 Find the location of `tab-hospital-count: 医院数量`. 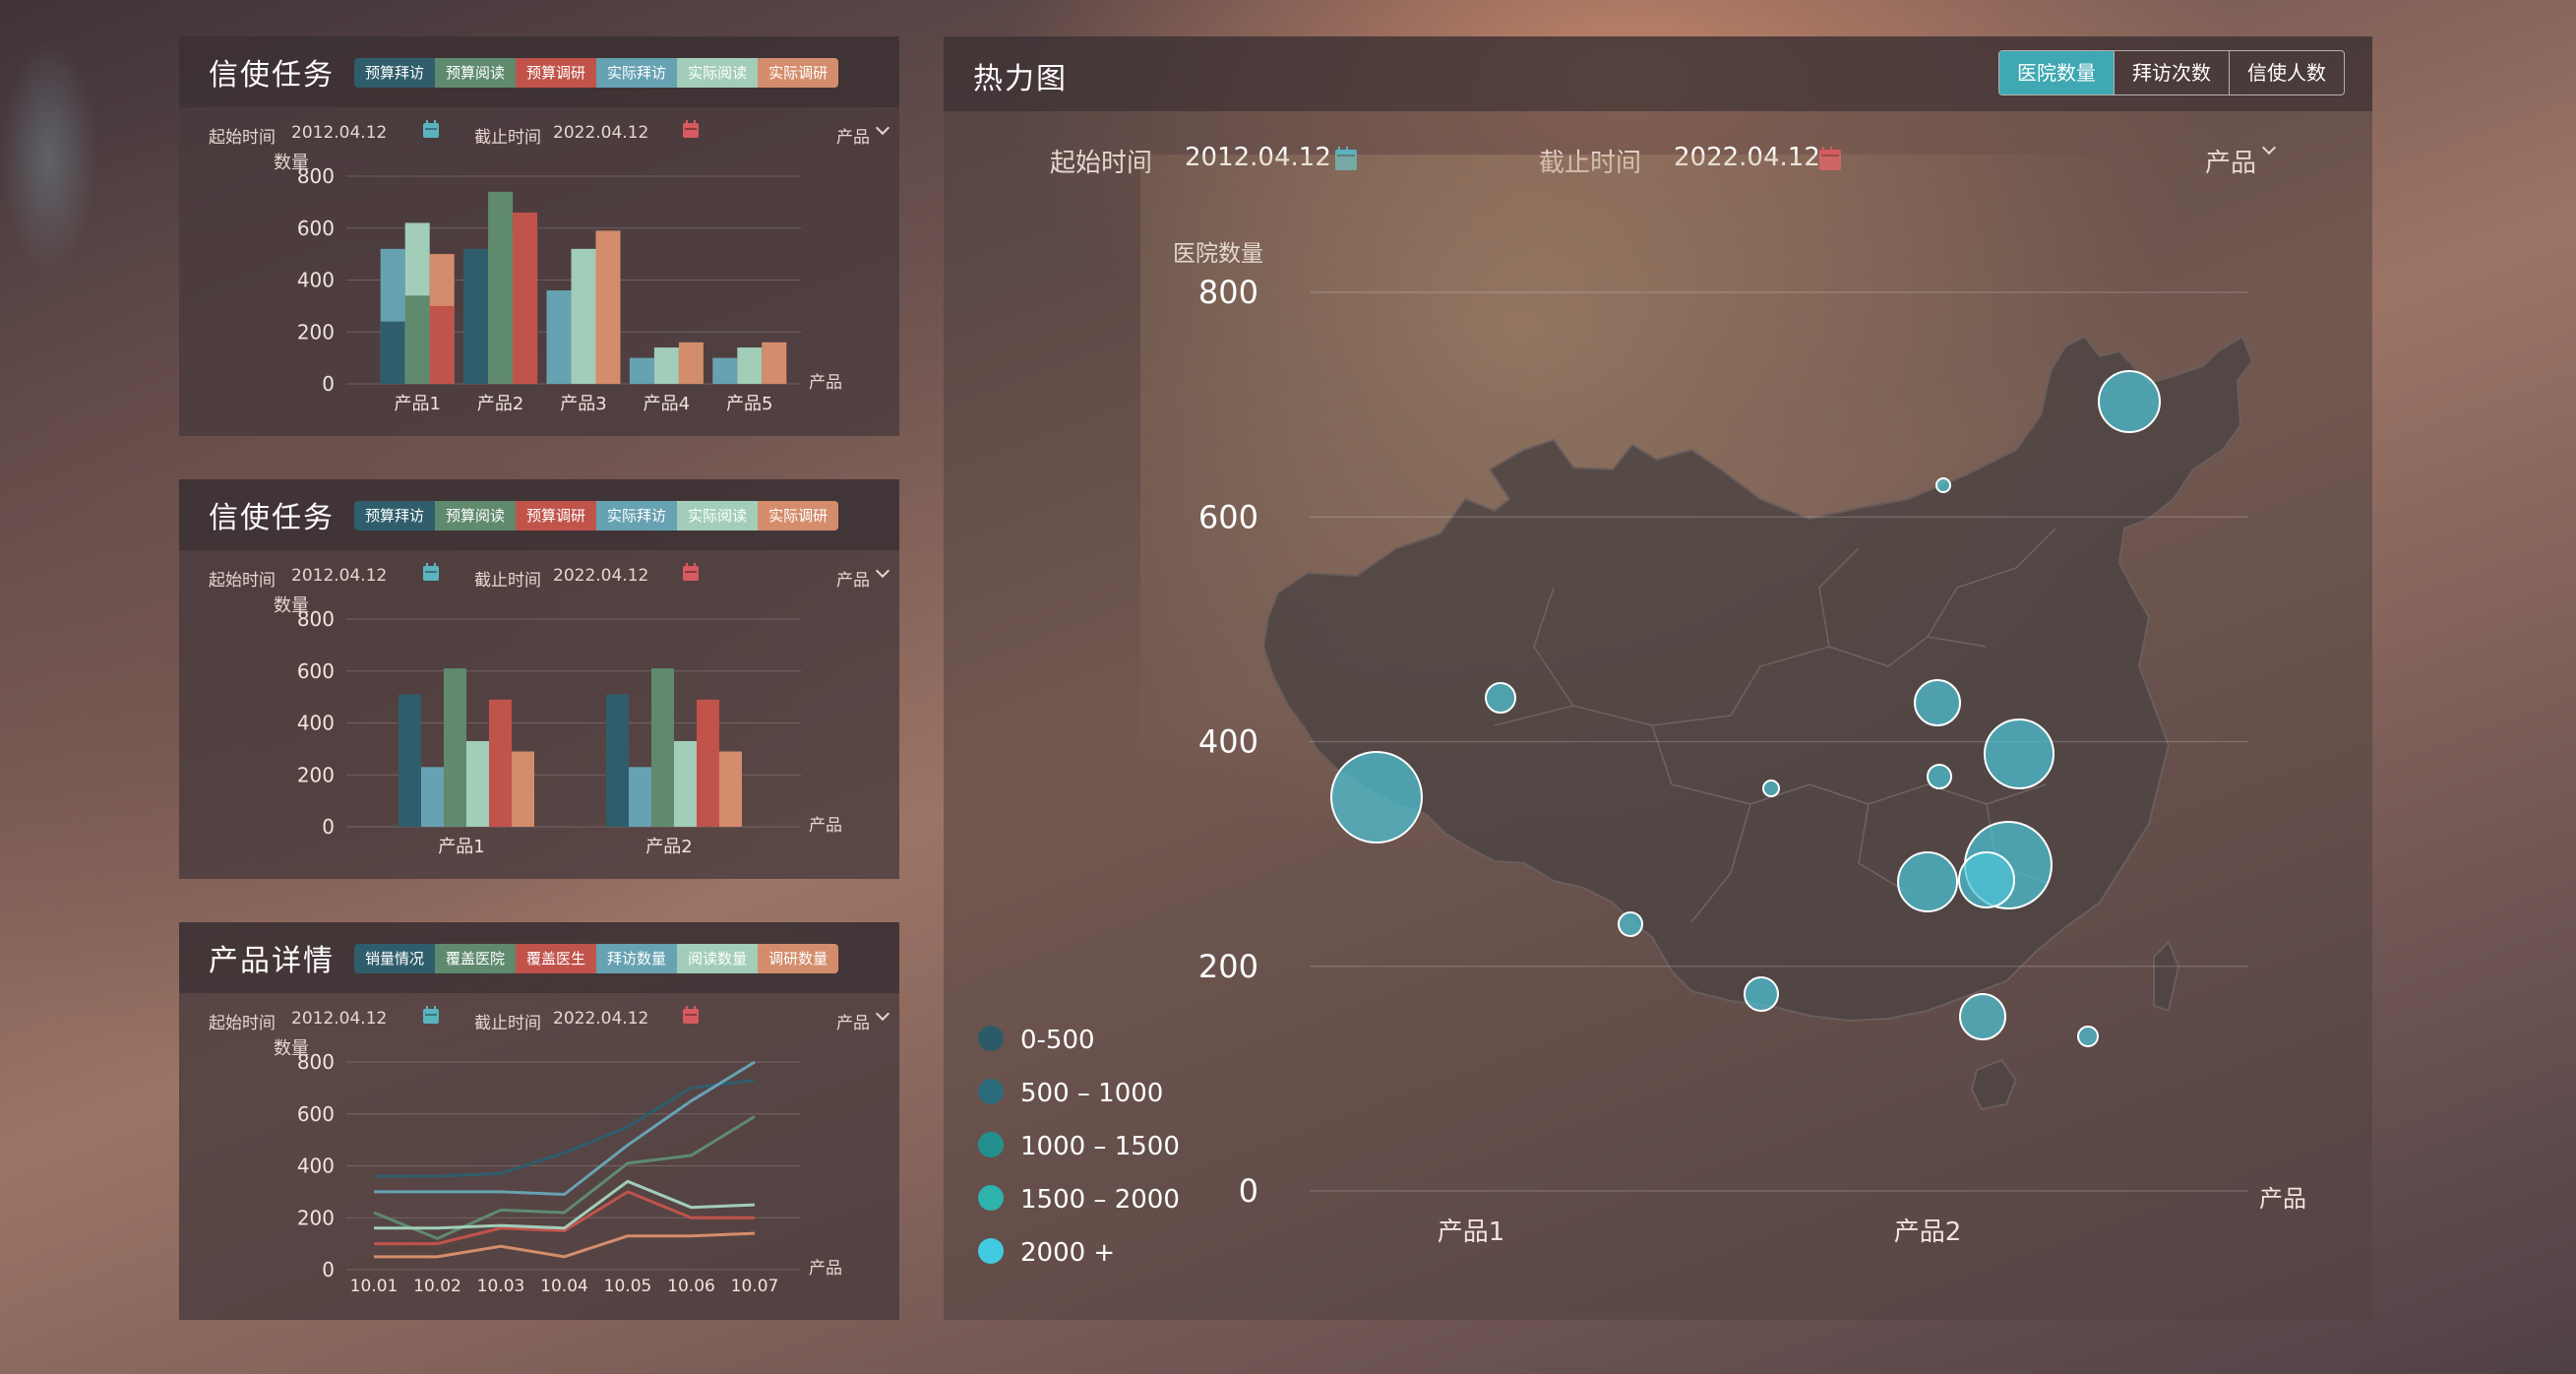

tab-hospital-count: 医院数量 is located at coordinates (2056, 72).